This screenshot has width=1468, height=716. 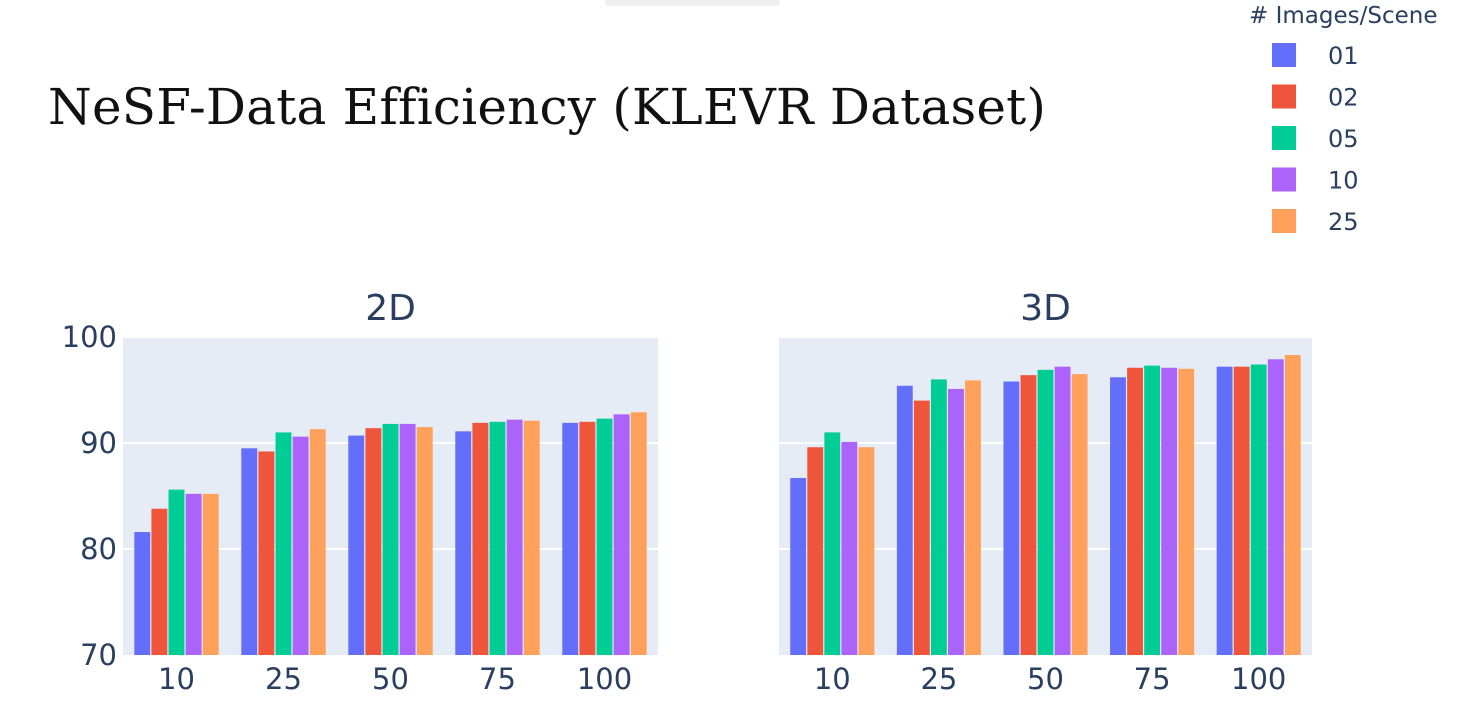 What do you see at coordinates (98, 655) in the screenshot?
I see `y-tick-label: 70` at bounding box center [98, 655].